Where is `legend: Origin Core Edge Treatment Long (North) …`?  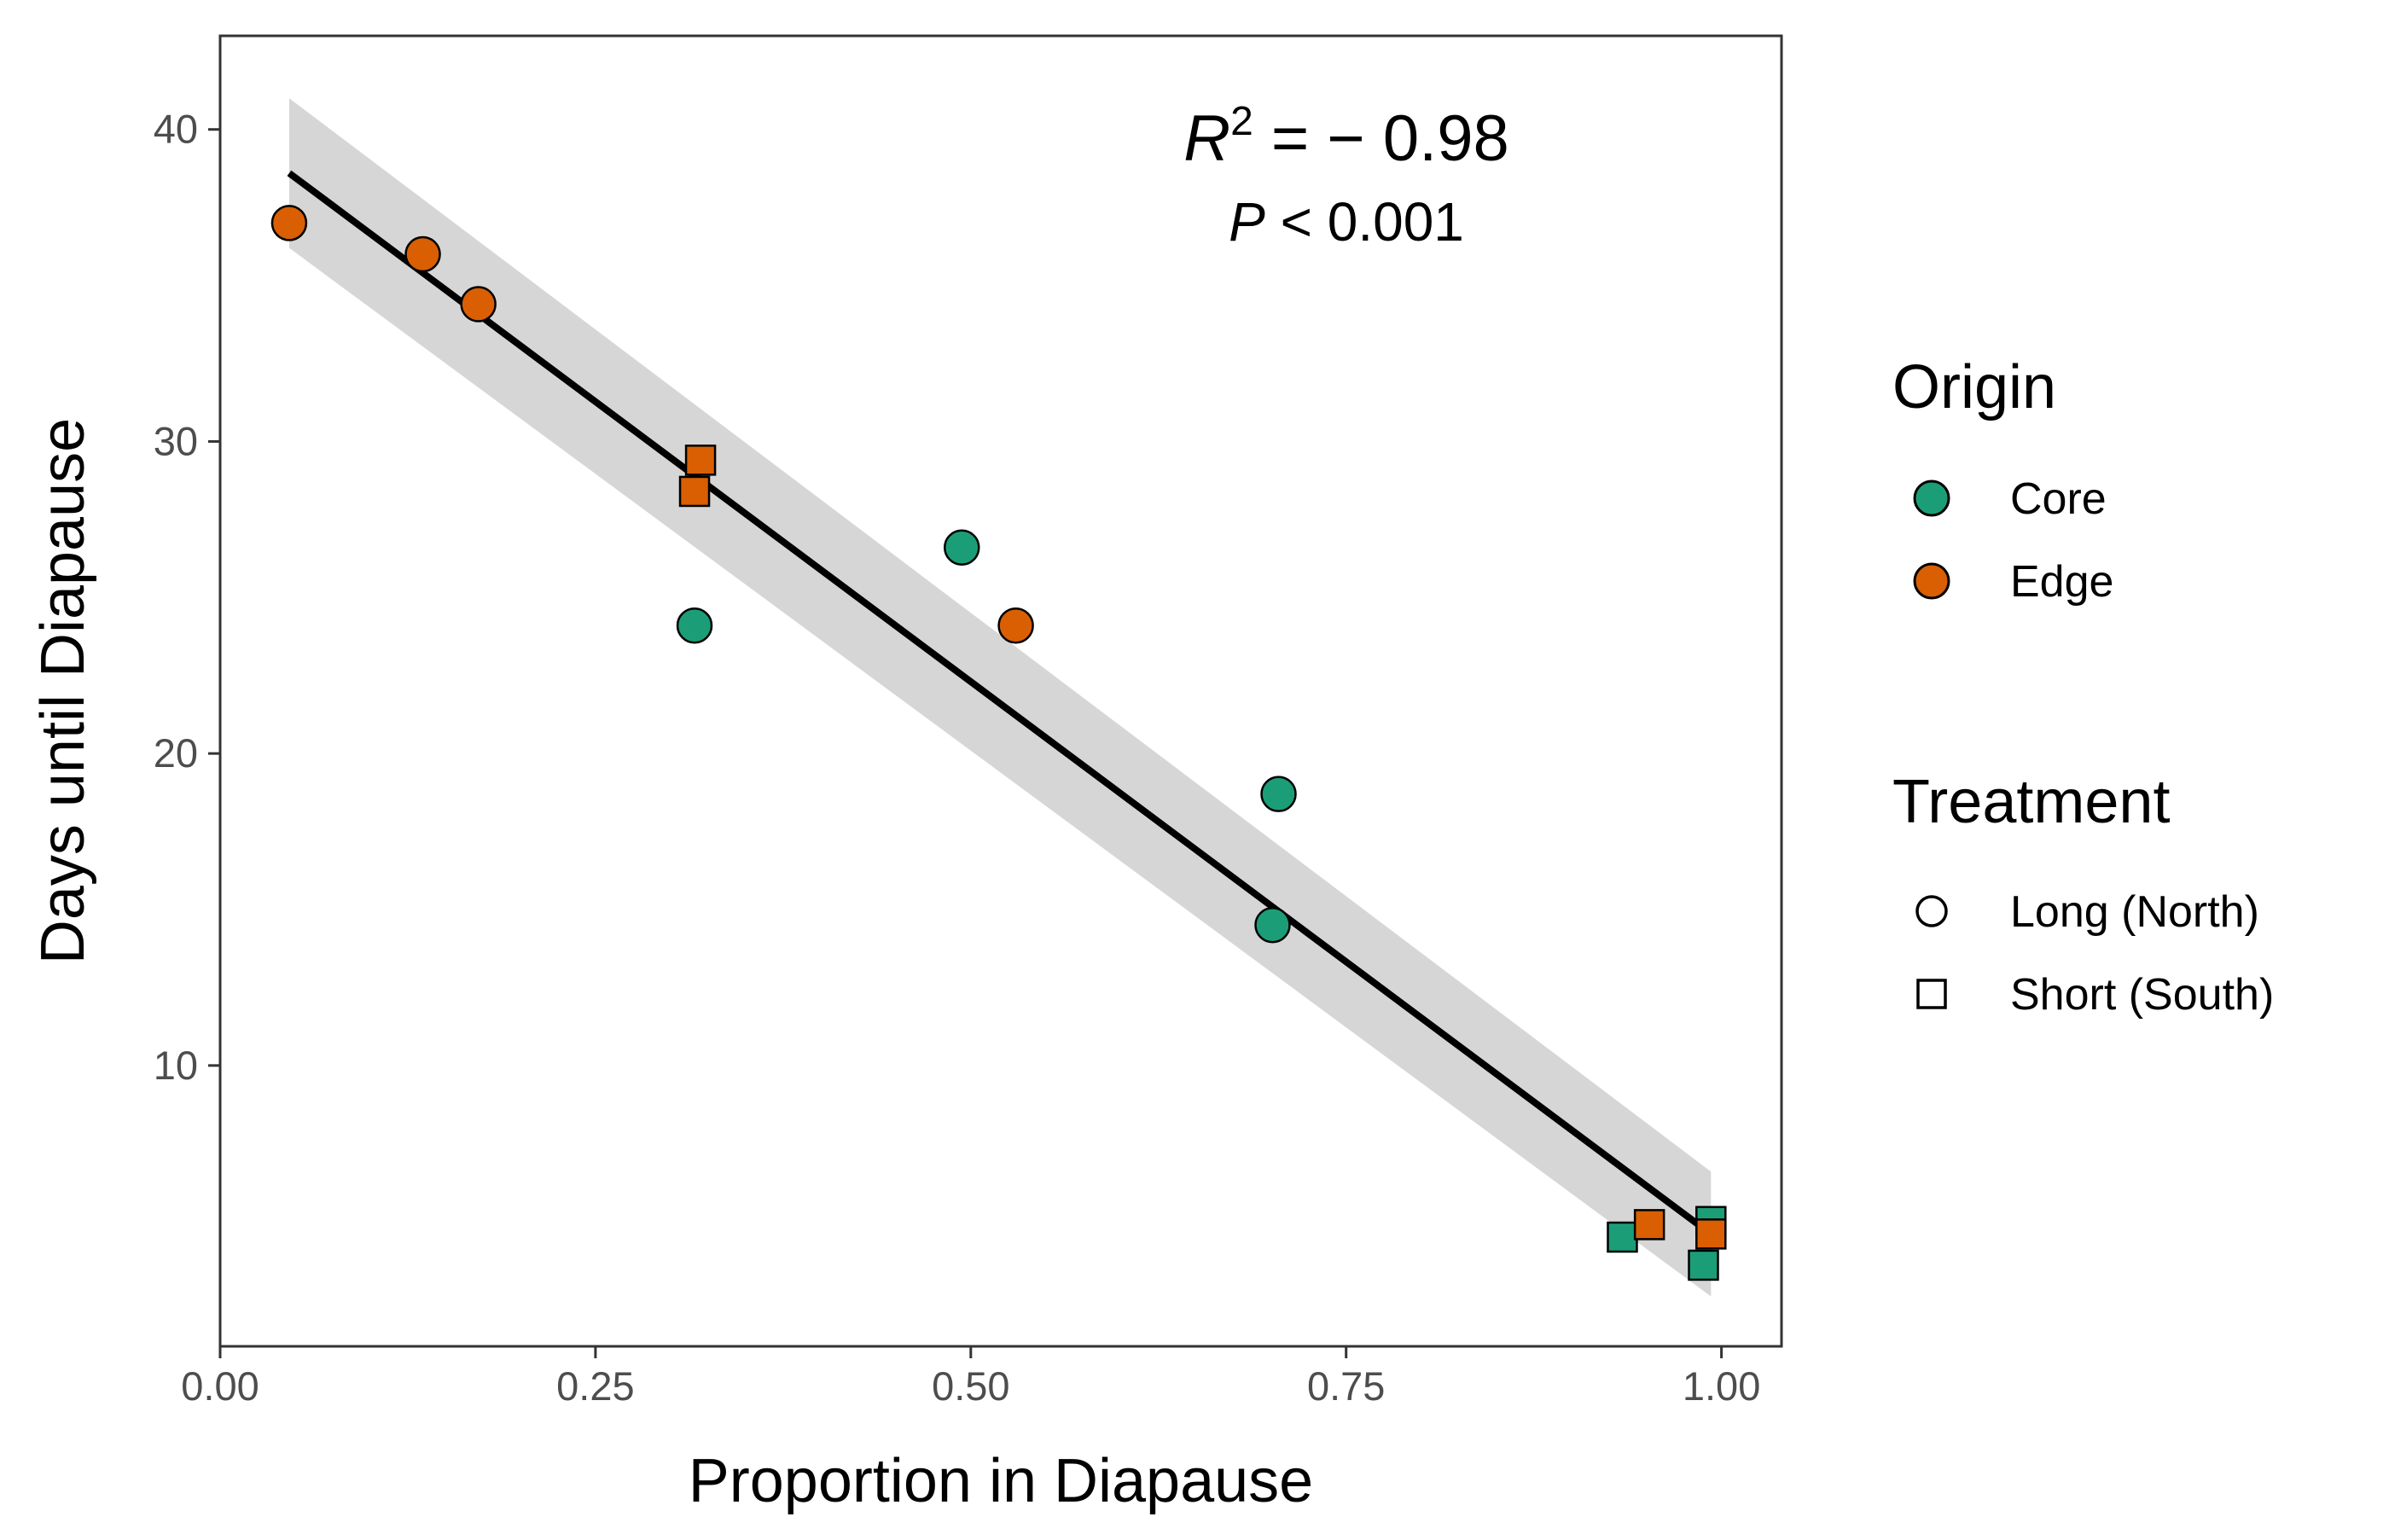
legend: Origin Core Edge Treatment Long (North) … is located at coordinates (2083, 686).